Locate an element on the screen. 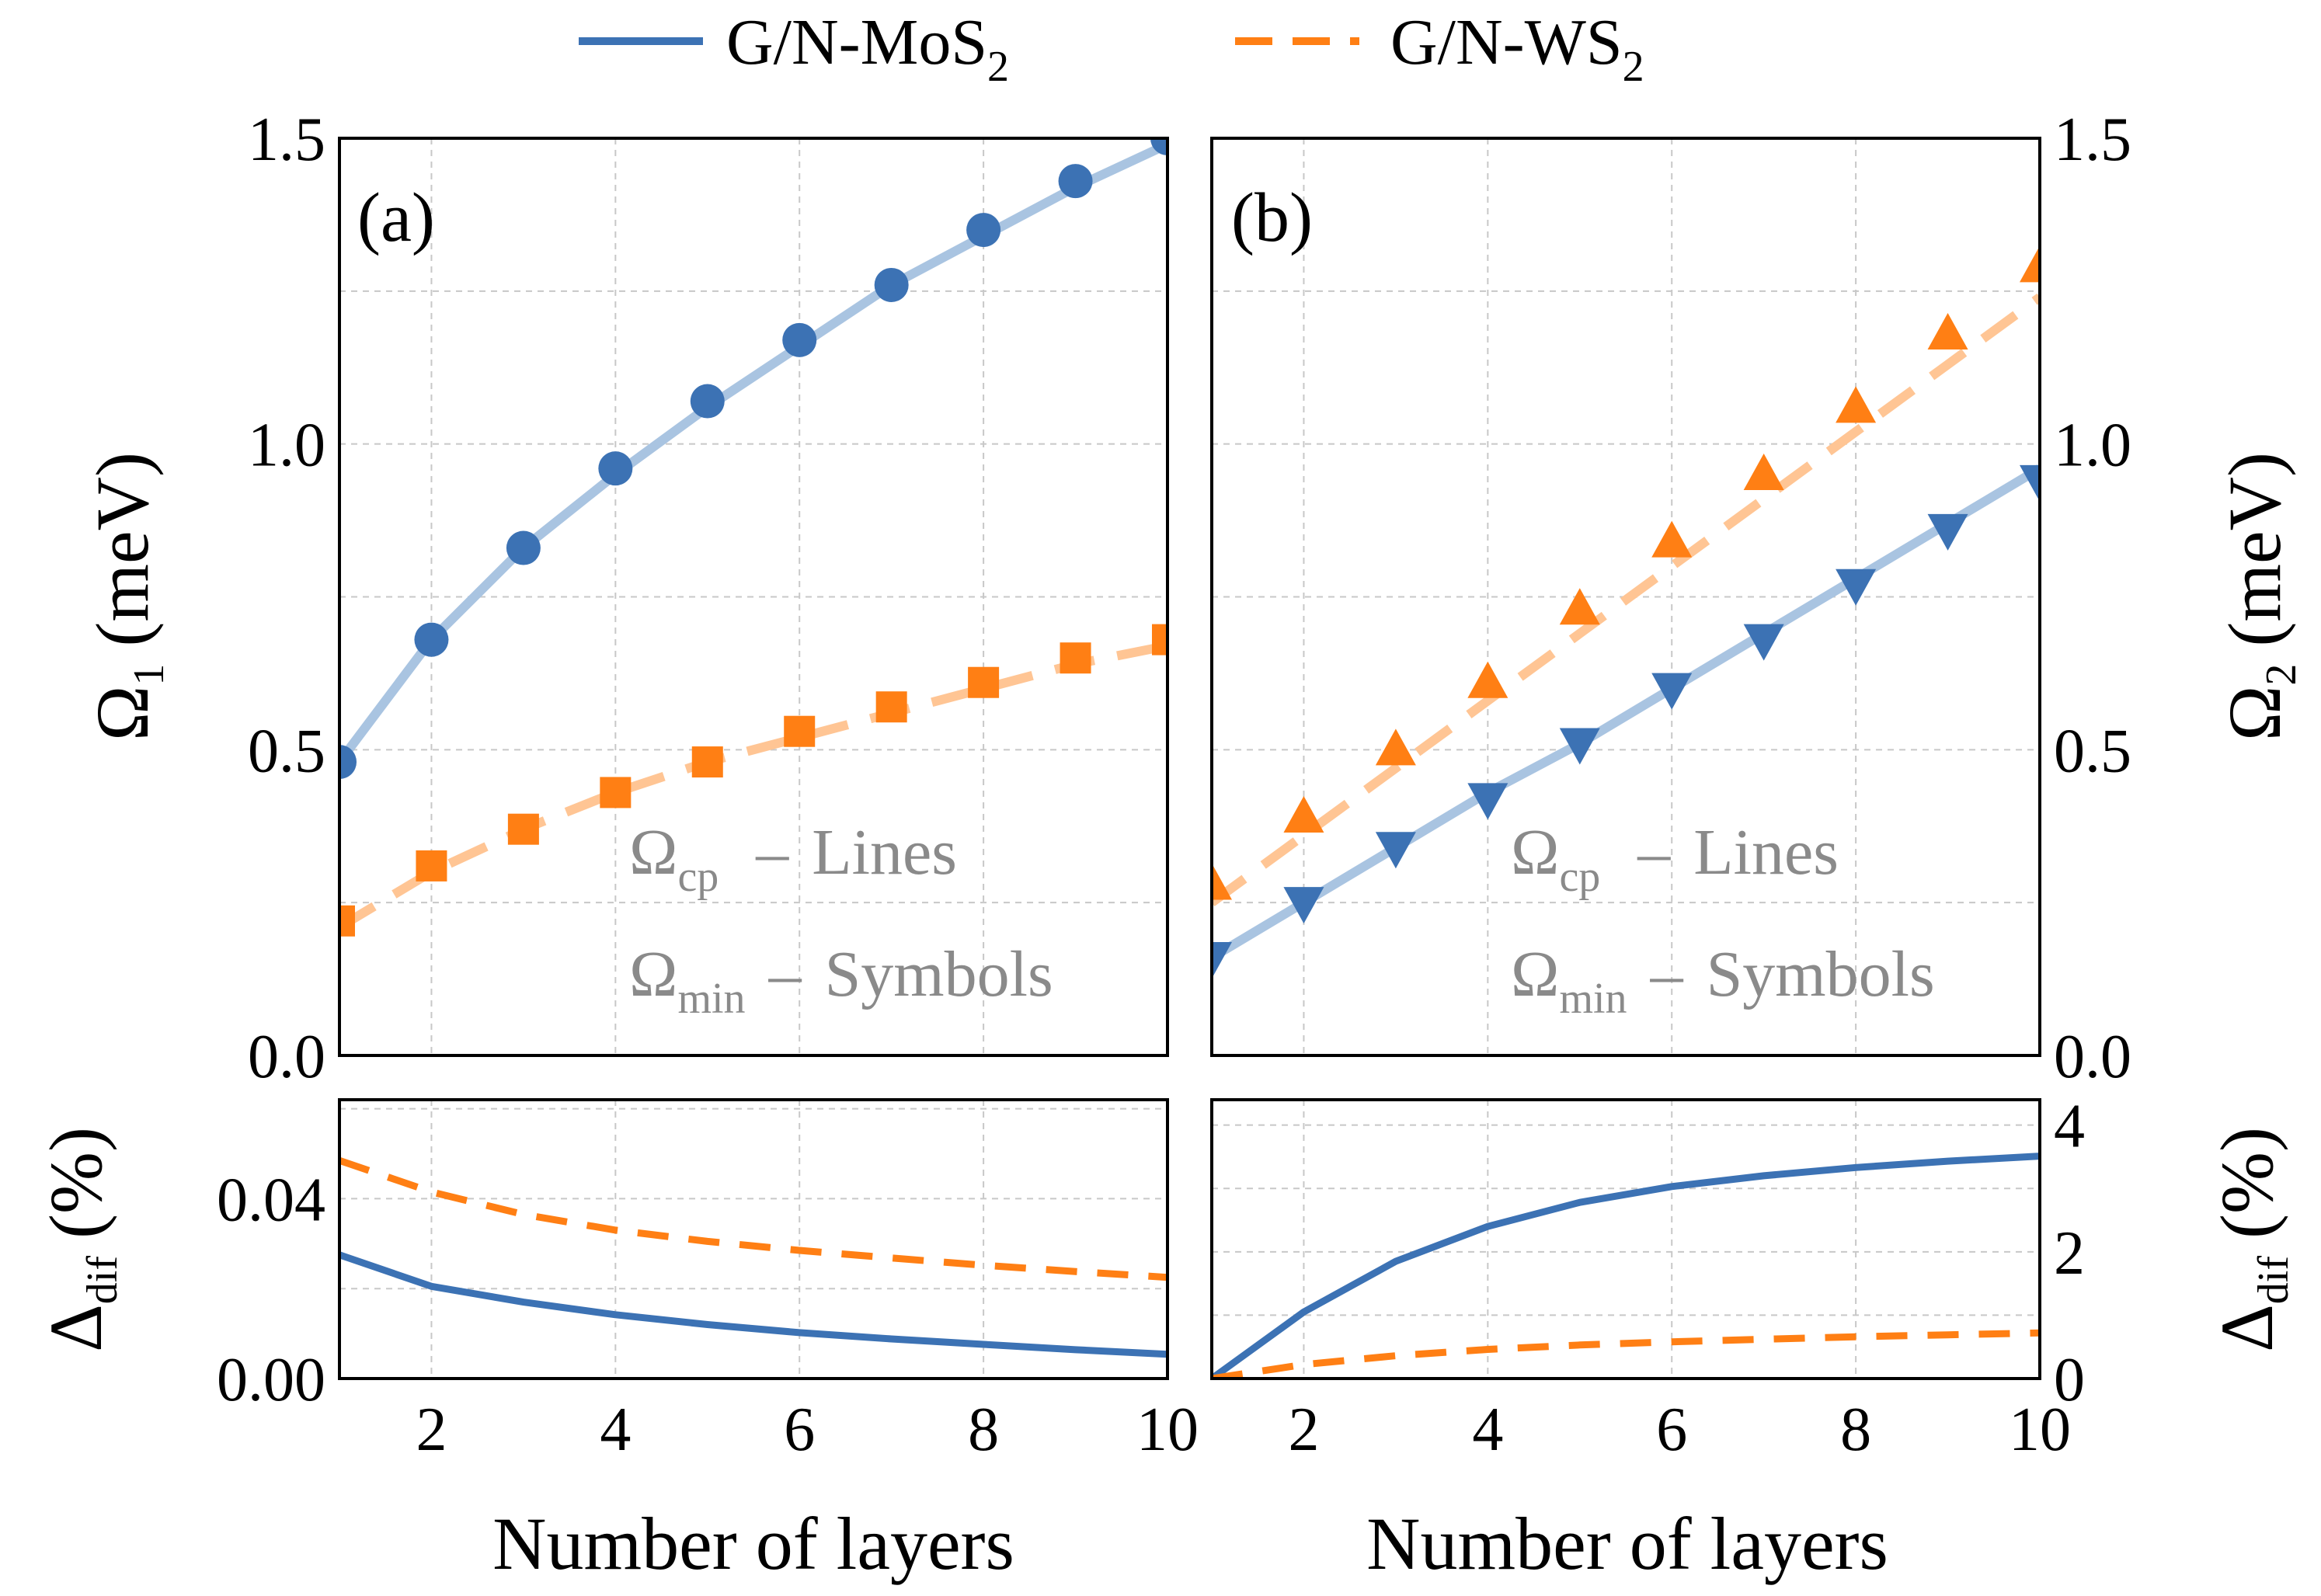 This screenshot has width=2321, height=1596. panel-b-top-ylabel: Ω2(meV) is located at coordinates (2259, 597).